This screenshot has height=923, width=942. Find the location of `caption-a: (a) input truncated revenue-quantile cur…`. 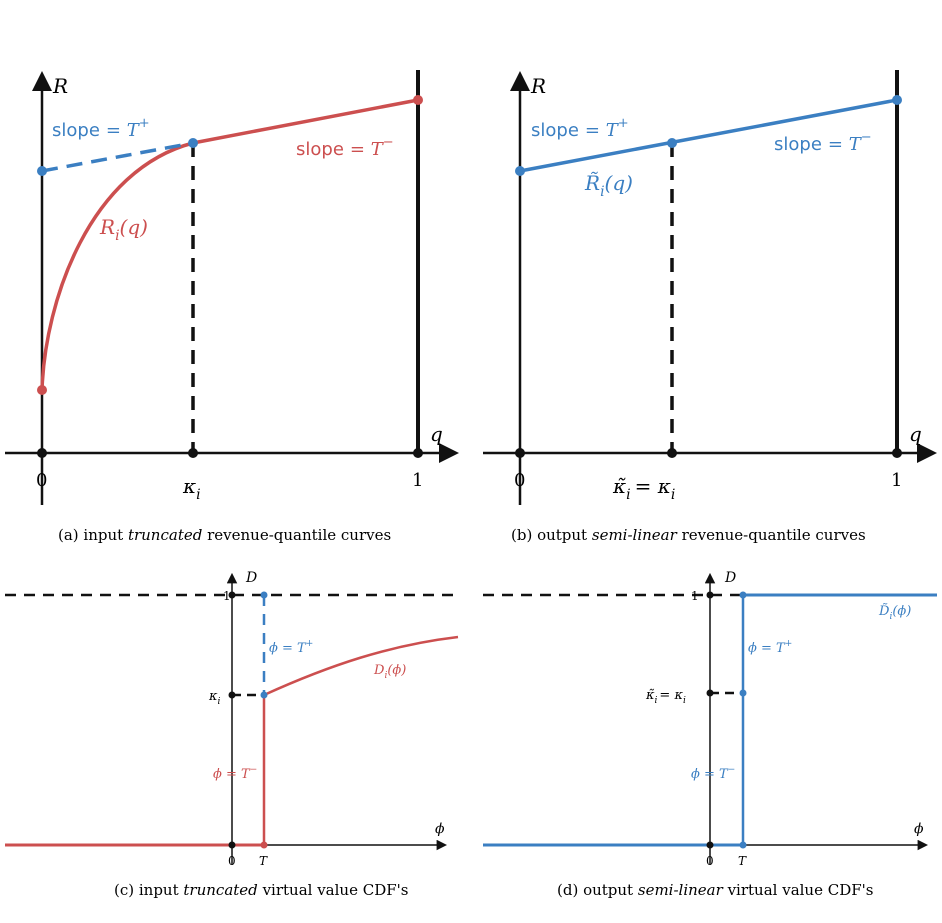

caption-a: (a) input truncated revenue-quantile cur… is located at coordinates (224, 535).